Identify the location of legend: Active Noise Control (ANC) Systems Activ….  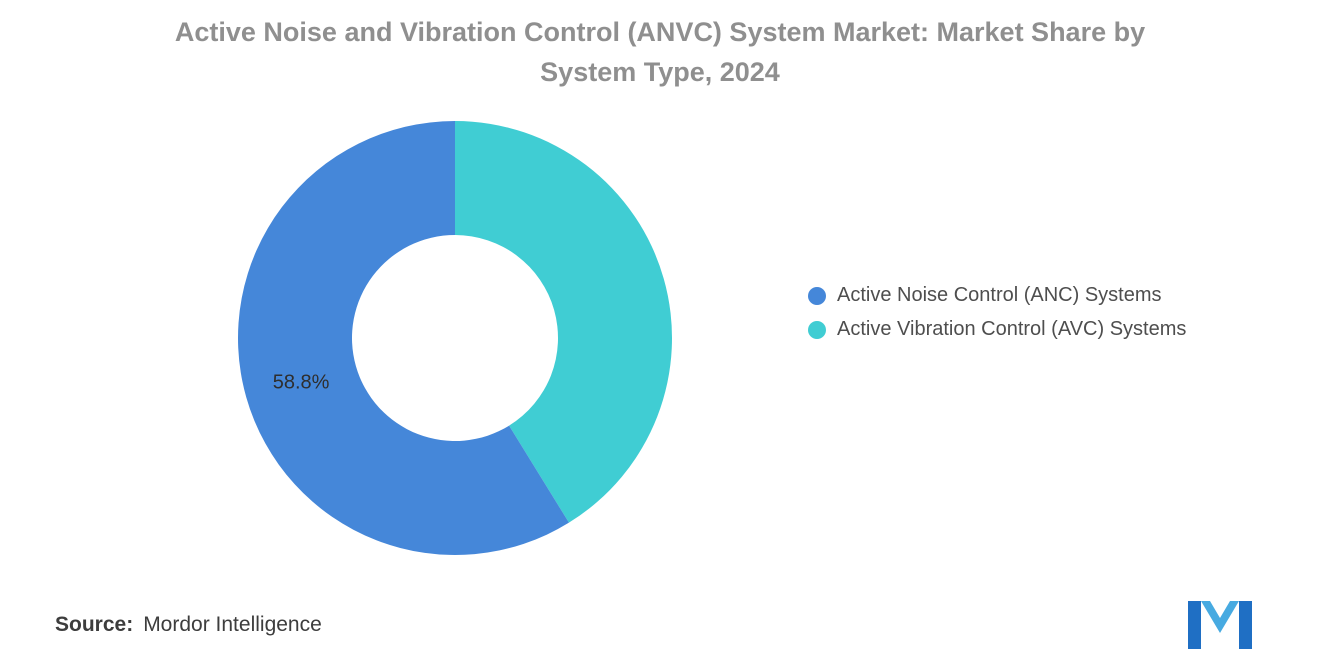
(997, 312).